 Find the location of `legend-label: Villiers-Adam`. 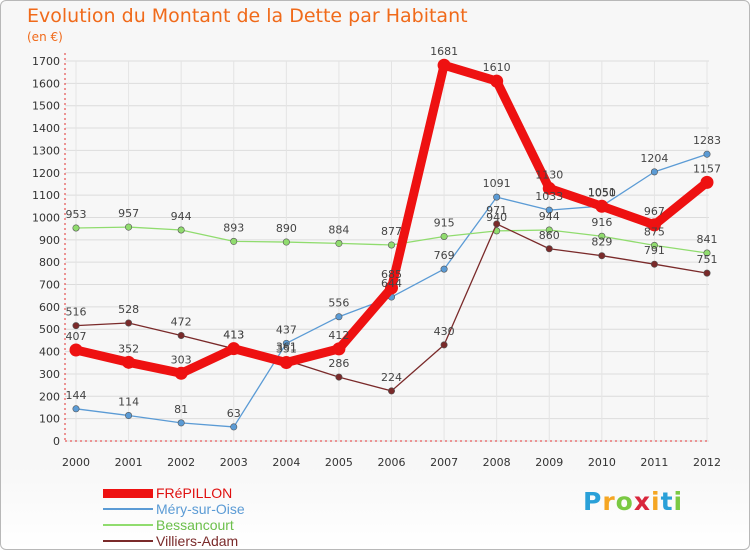

legend-label: Villiers-Adam is located at coordinates (197, 541).